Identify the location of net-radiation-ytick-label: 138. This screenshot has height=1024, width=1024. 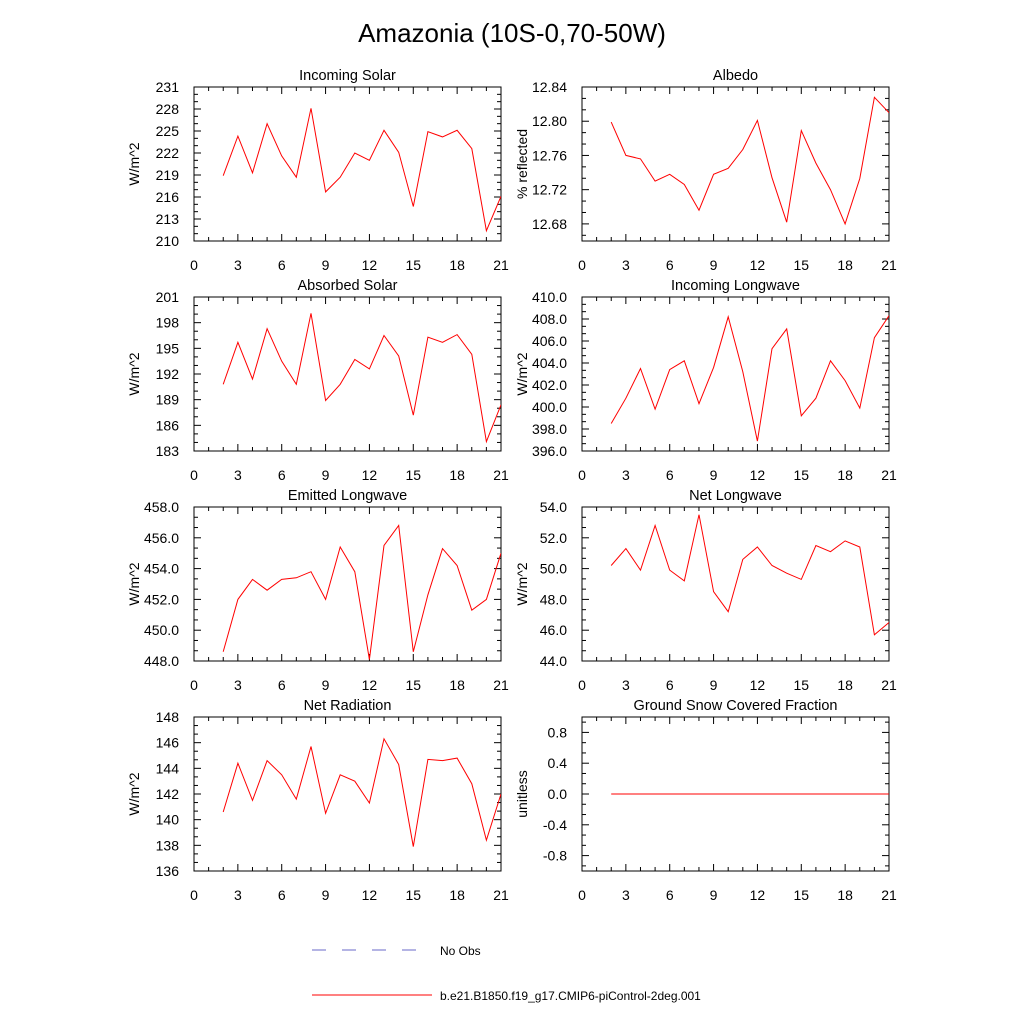
(168, 845).